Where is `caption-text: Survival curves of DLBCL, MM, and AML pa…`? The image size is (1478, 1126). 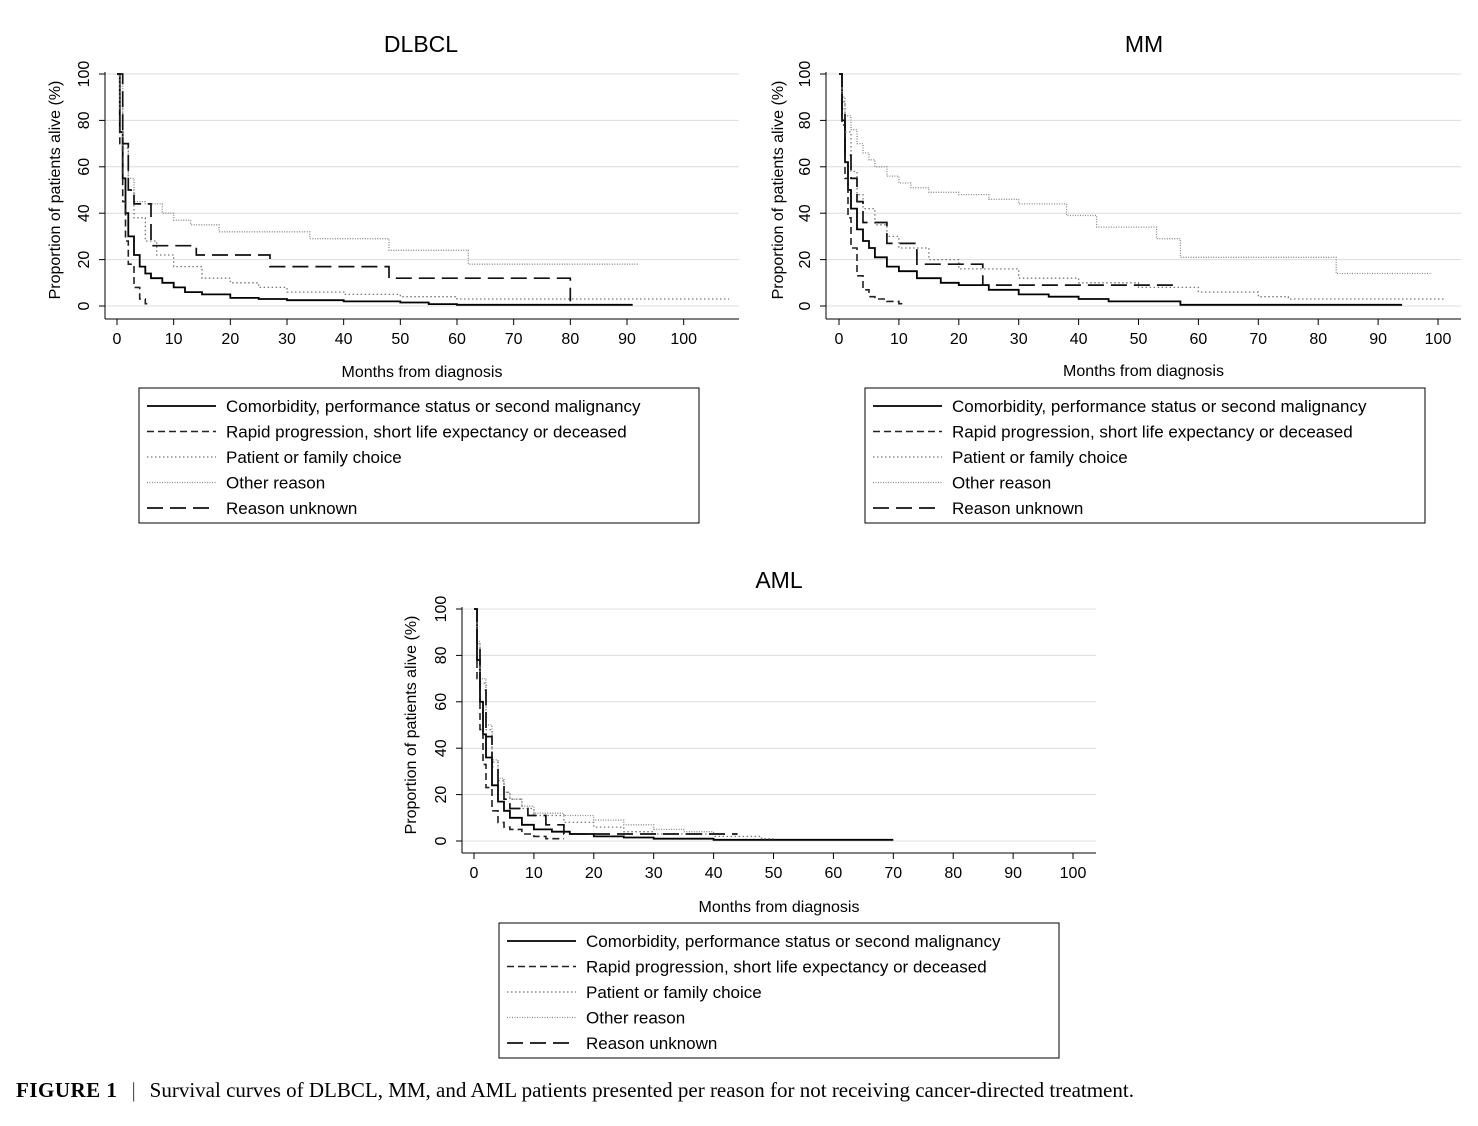
caption-text: Survival curves of DLBCL, MM, and AML pa… is located at coordinates (641, 1090).